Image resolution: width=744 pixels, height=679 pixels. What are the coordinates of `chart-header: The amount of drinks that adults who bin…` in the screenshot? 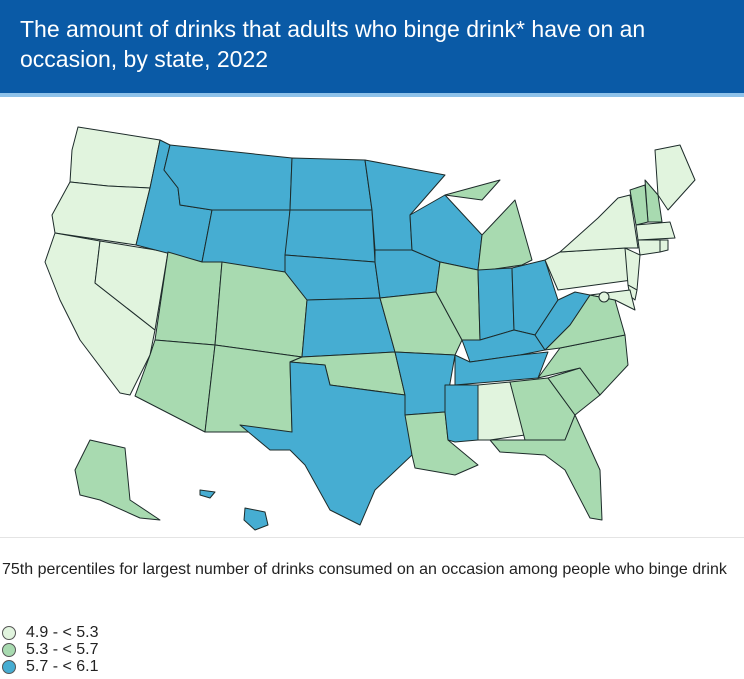 It's located at (372, 46).